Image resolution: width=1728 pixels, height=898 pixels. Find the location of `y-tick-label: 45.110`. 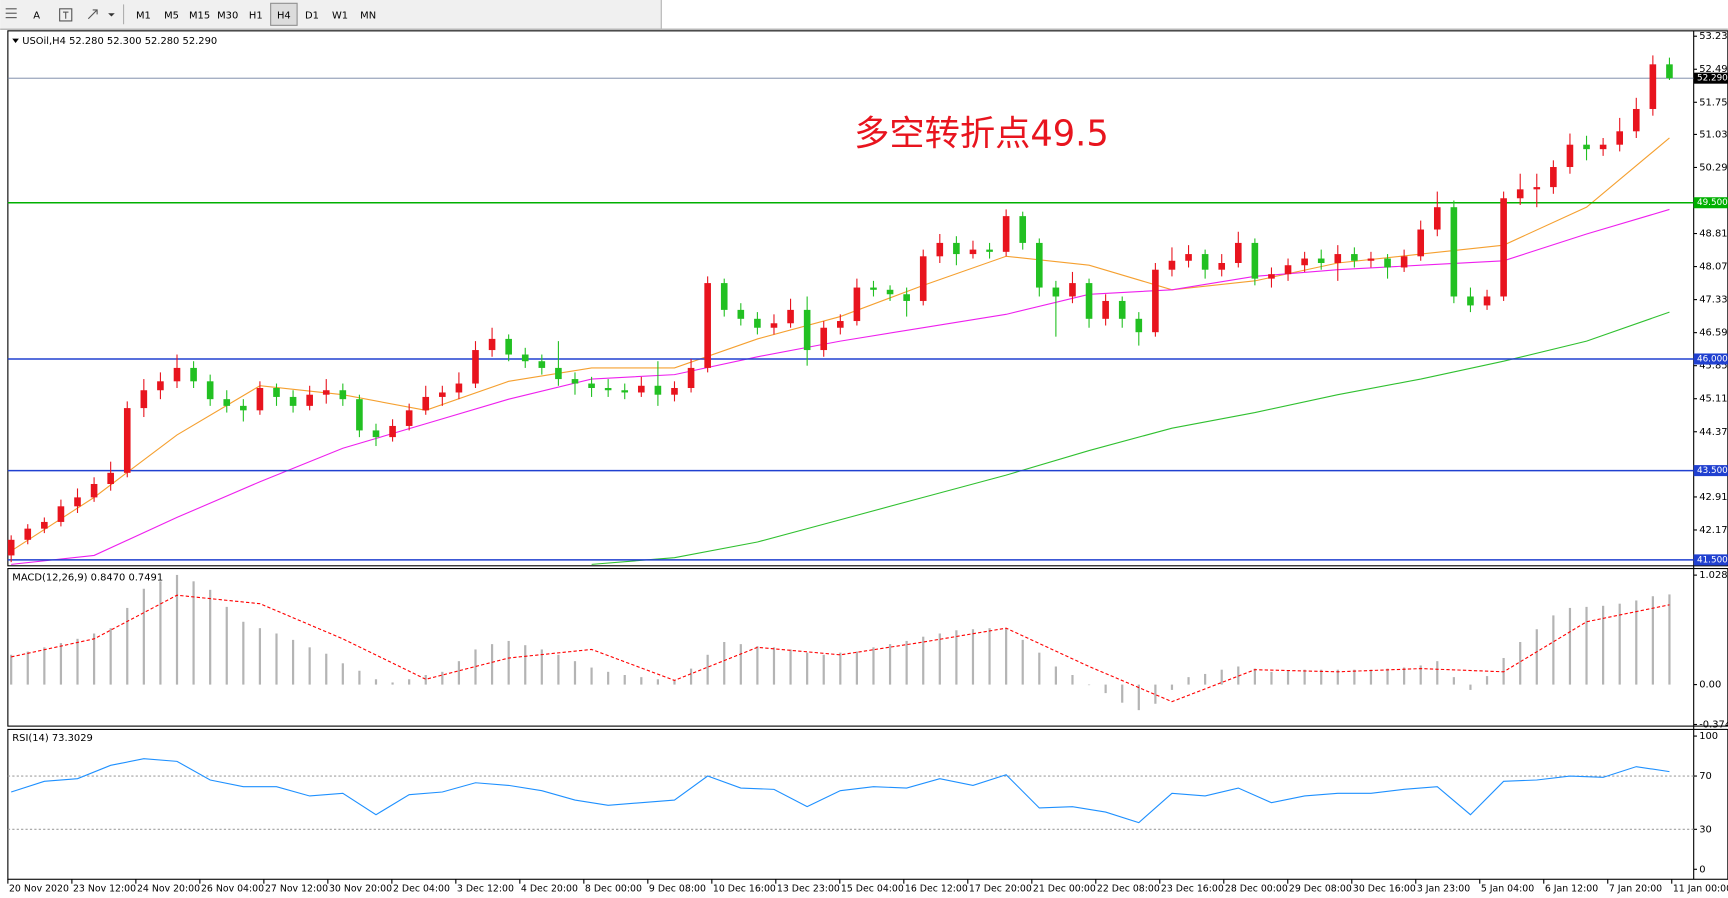

y-tick-label: 45.110 is located at coordinates (1713, 399).